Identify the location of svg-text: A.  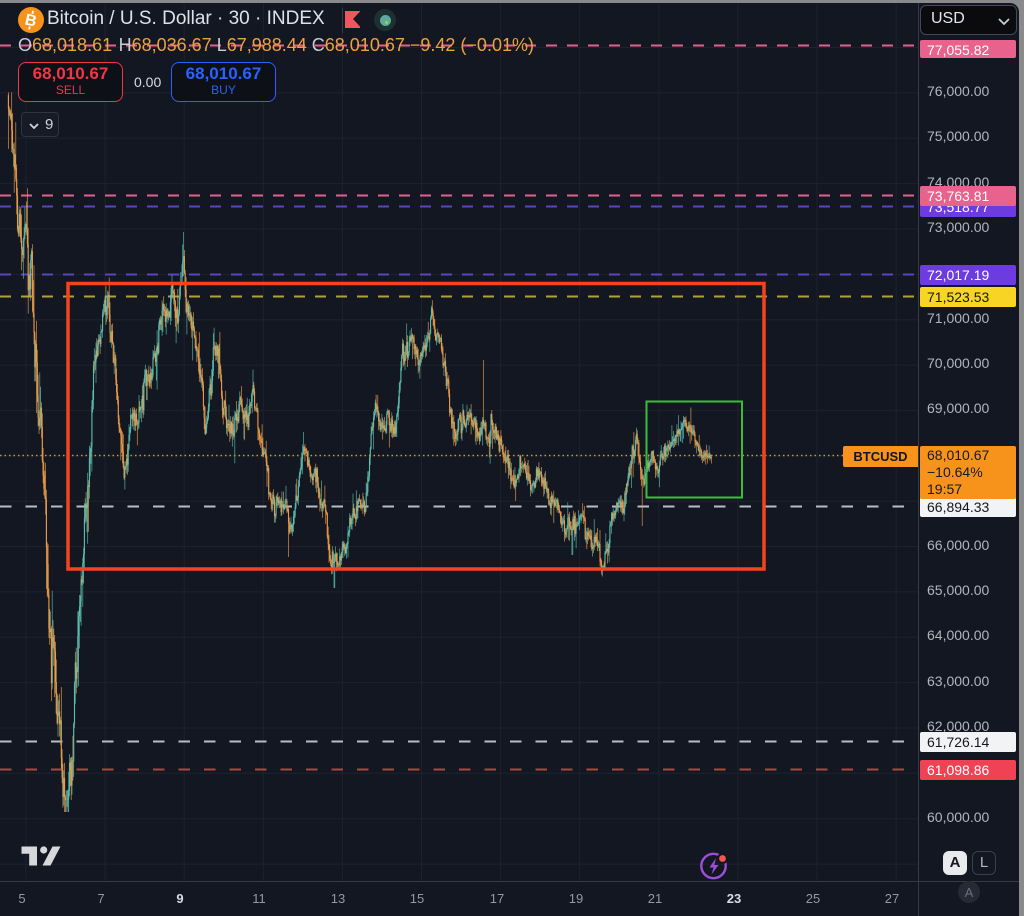
(969, 892).